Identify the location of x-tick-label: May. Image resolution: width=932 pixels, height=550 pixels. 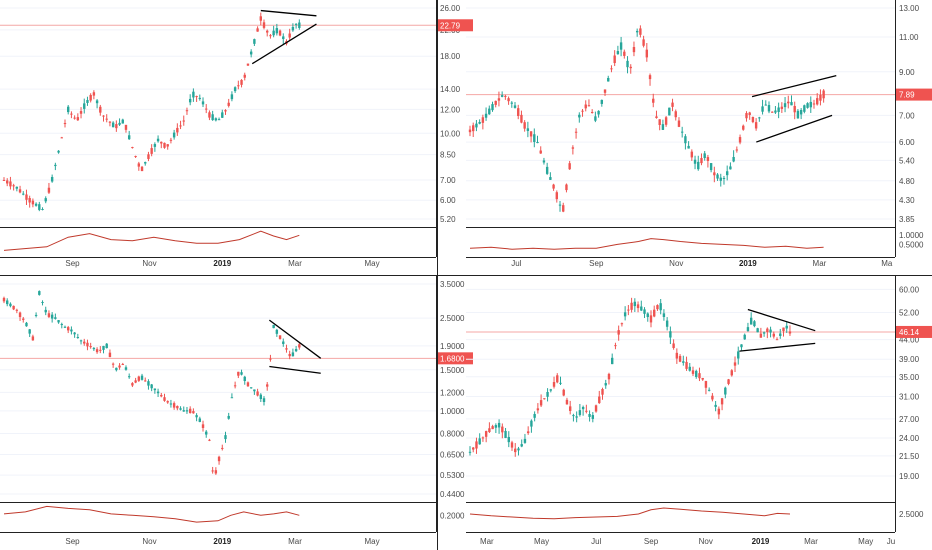
(865, 541).